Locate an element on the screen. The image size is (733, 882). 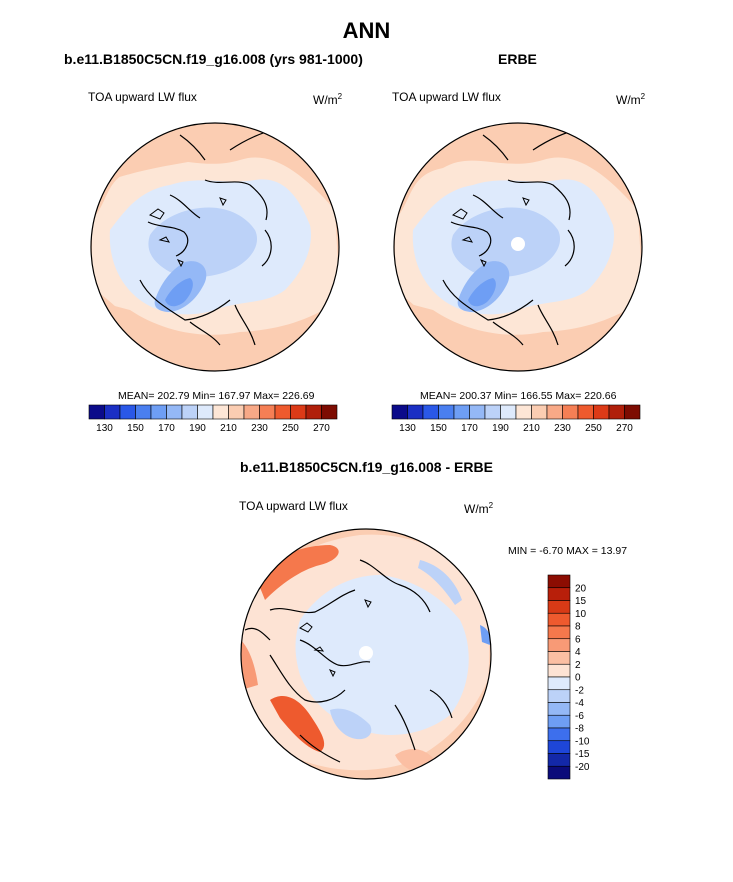
model-units-base: W/m is located at coordinates (325, 100).